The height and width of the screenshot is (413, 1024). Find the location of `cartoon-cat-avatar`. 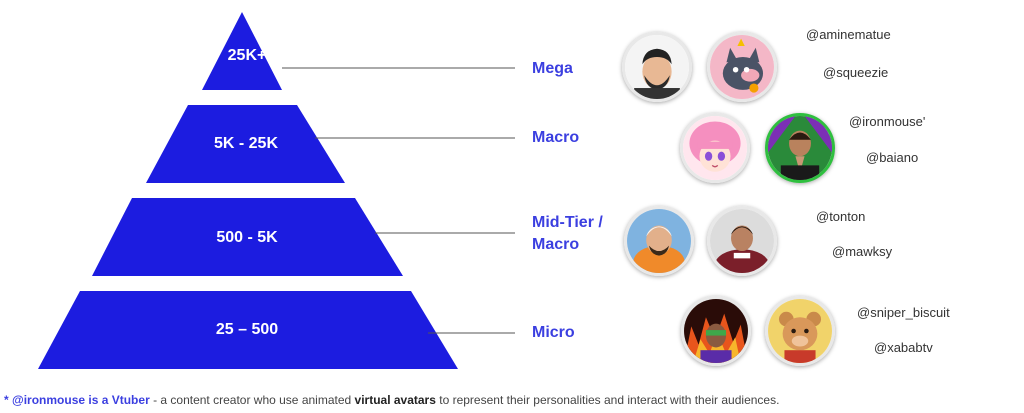

cartoon-cat-avatar is located at coordinates (742, 67).